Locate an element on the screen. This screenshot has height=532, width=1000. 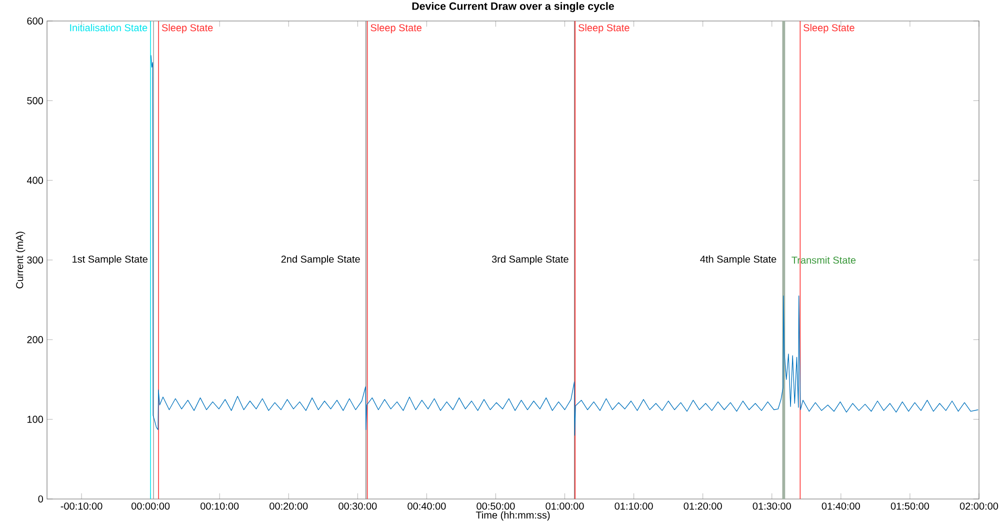
x-tick-label: 01:00:00 is located at coordinates (565, 506).